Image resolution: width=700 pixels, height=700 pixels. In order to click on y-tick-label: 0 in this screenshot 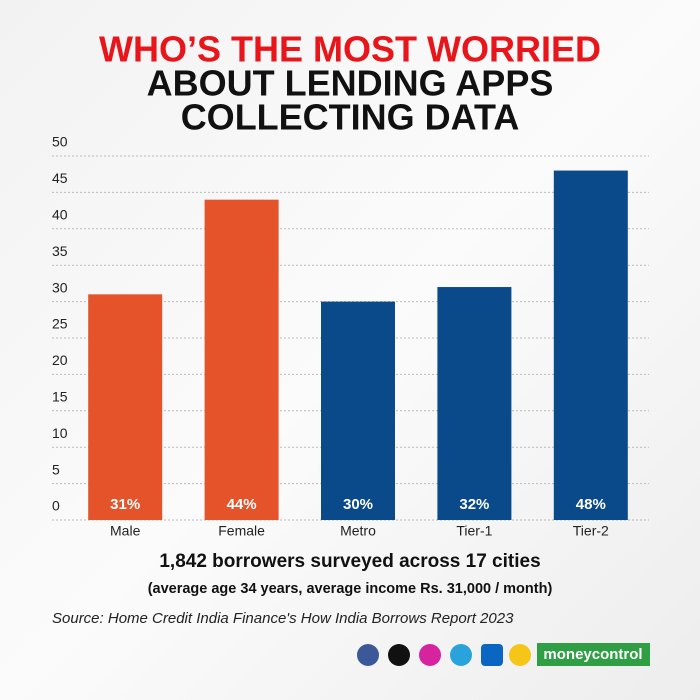, I will do `click(56, 506)`.